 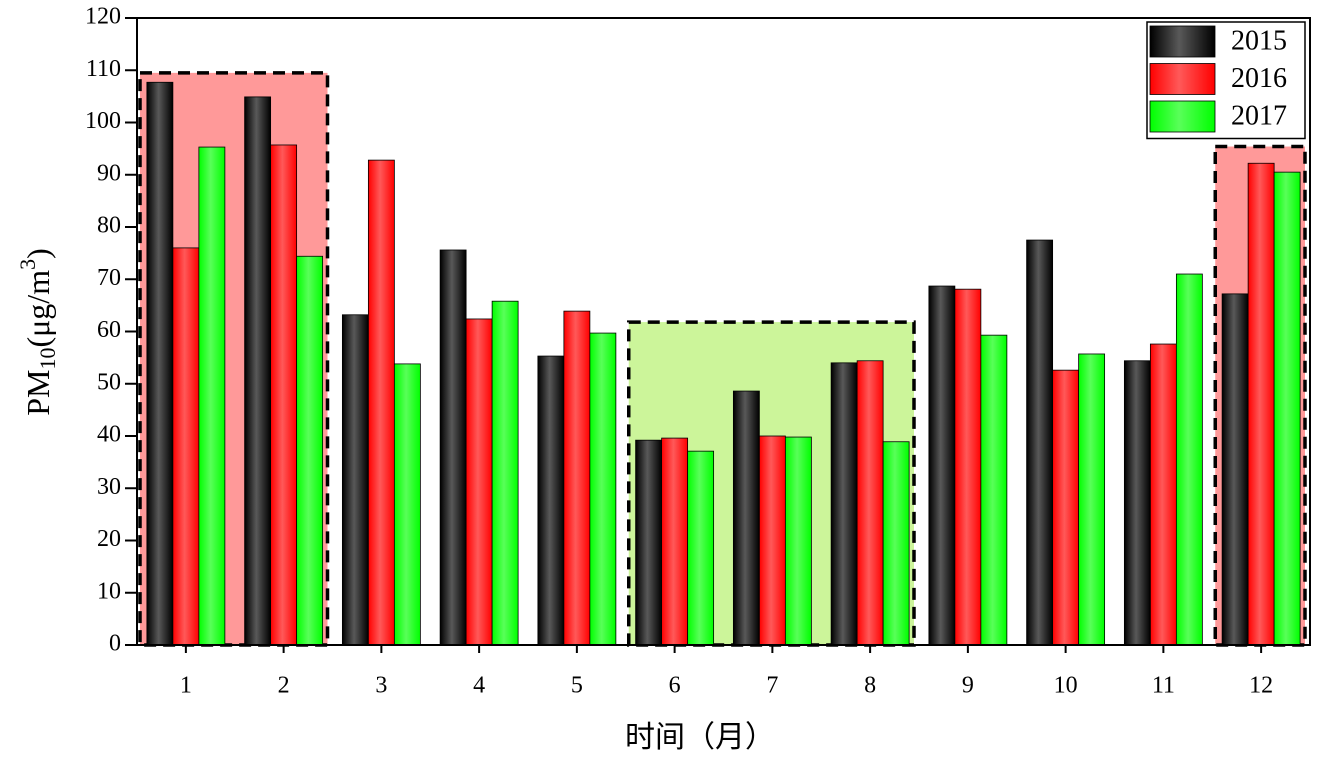 I want to click on y-tick-label: 80, so click(x=109, y=226).